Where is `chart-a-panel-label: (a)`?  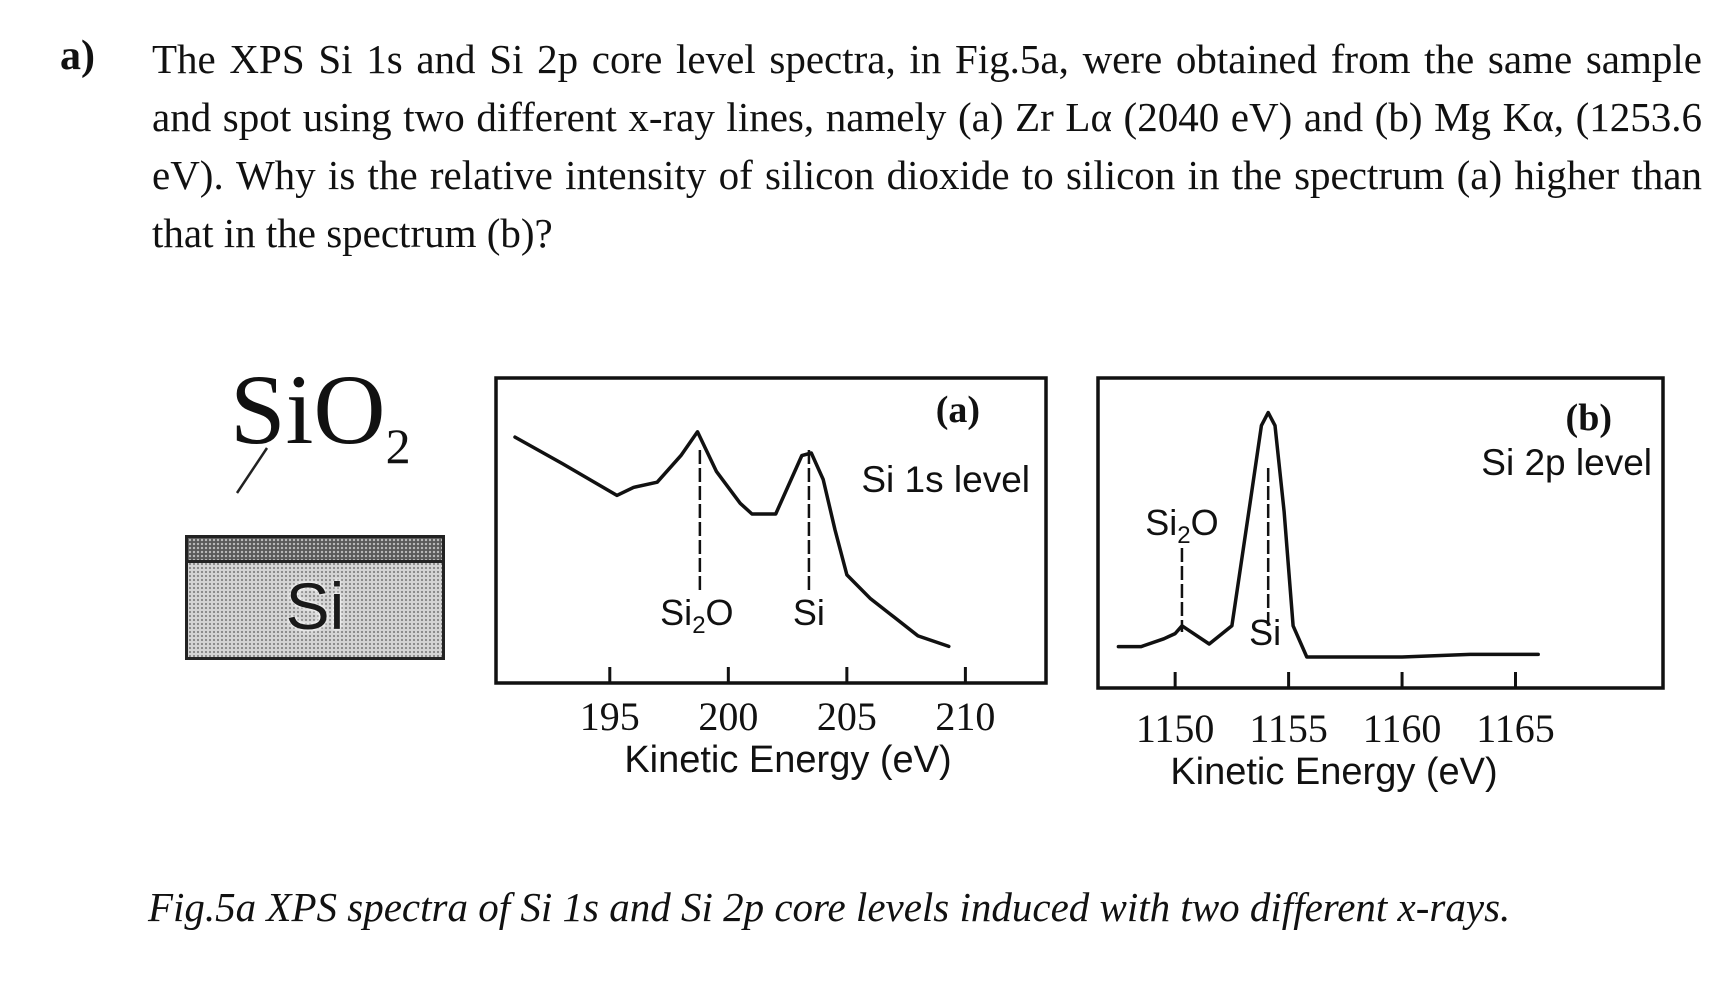
chart-a-panel-label: (a) is located at coordinates (958, 410).